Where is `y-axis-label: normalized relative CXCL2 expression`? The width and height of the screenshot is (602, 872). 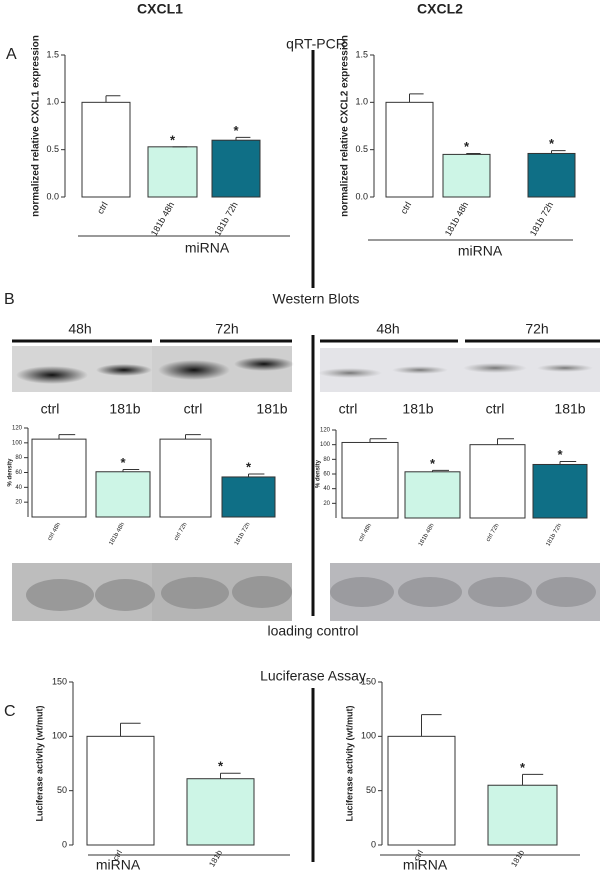
y-axis-label: normalized relative CXCL2 expression is located at coordinates (345, 126).